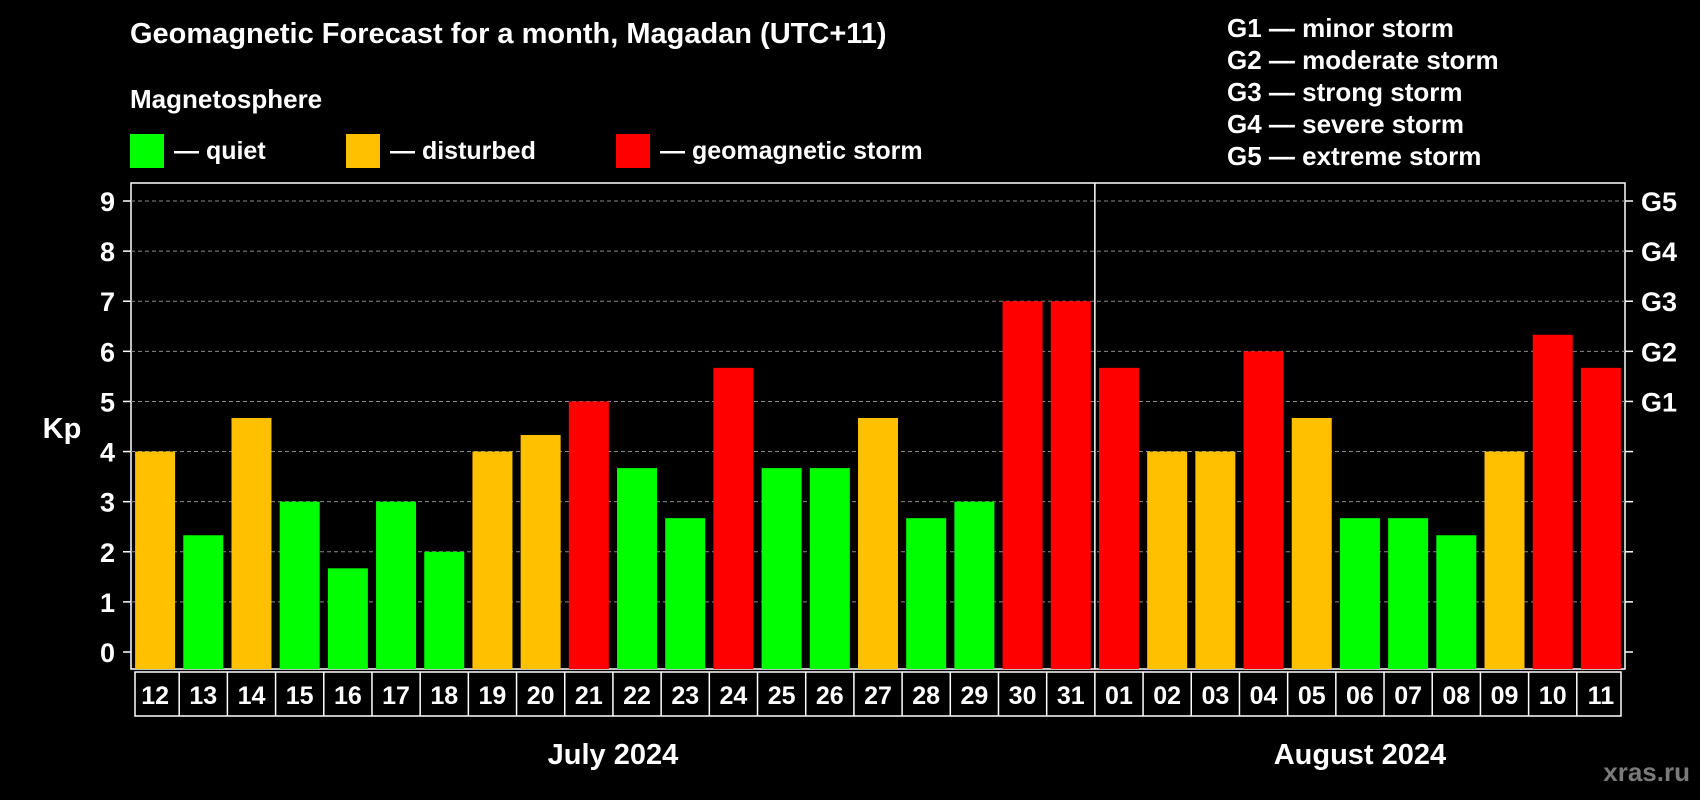  What do you see at coordinates (1215, 696) in the screenshot?
I see `x-tick-label: 03` at bounding box center [1215, 696].